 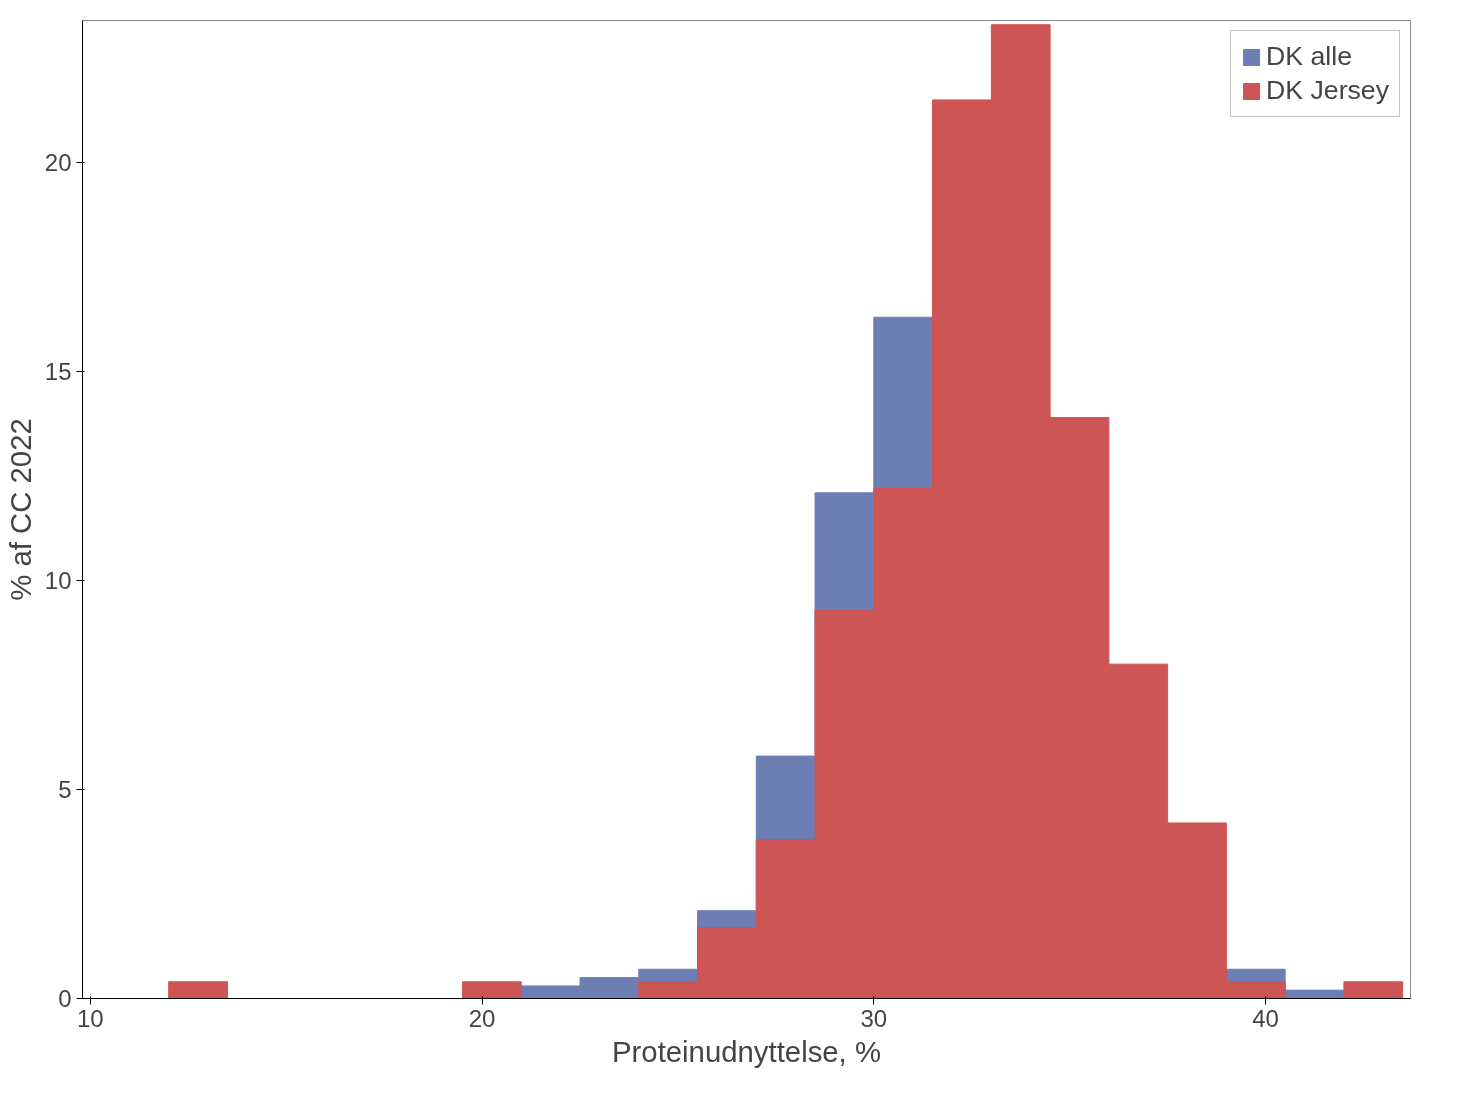 I want to click on legend-label: DK alle, so click(x=1309, y=56).